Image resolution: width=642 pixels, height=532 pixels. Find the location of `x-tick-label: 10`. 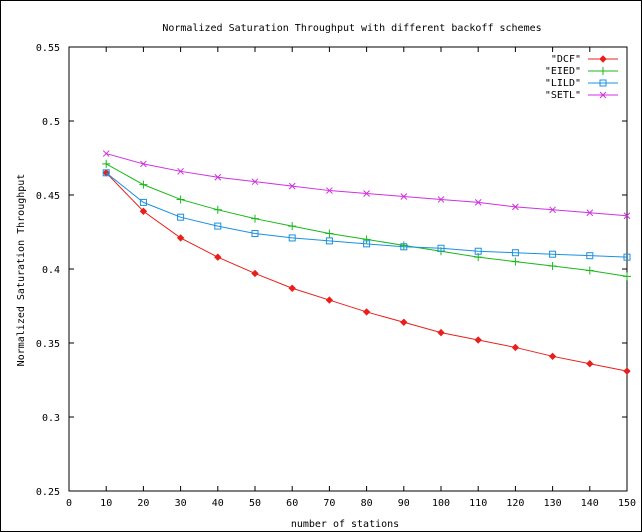

x-tick-label: 10 is located at coordinates (106, 503).